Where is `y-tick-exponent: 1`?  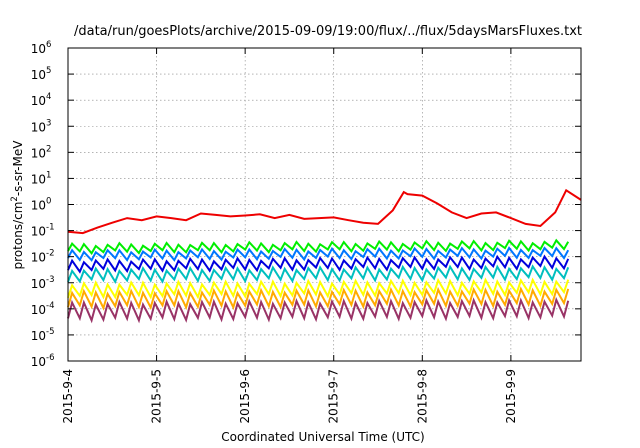
y-tick-exponent: 1 is located at coordinates (48, 175).